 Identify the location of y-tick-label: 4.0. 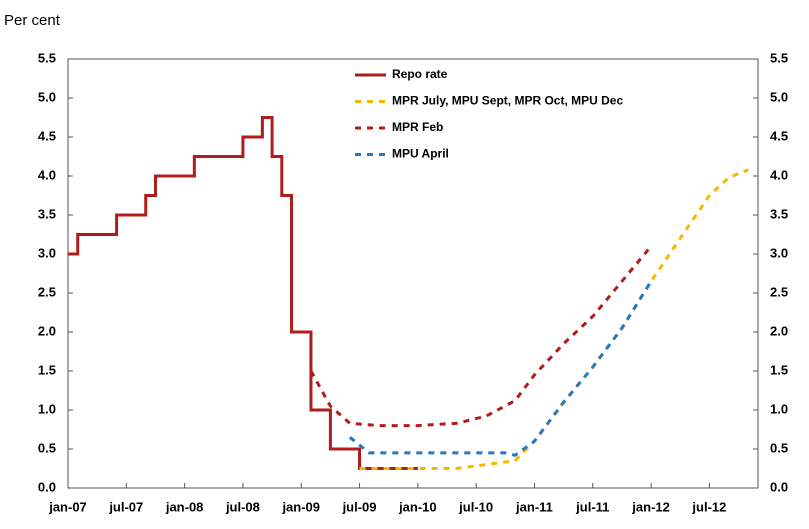
(47, 174).